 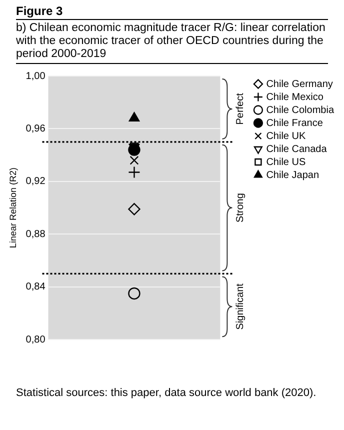 I want to click on chart-subtitle: b) Chilean economic magnitude tracer R/G: linear correlation with the economic tracer of other OECD countries during the period 2000-2019, so click(x=172, y=43).